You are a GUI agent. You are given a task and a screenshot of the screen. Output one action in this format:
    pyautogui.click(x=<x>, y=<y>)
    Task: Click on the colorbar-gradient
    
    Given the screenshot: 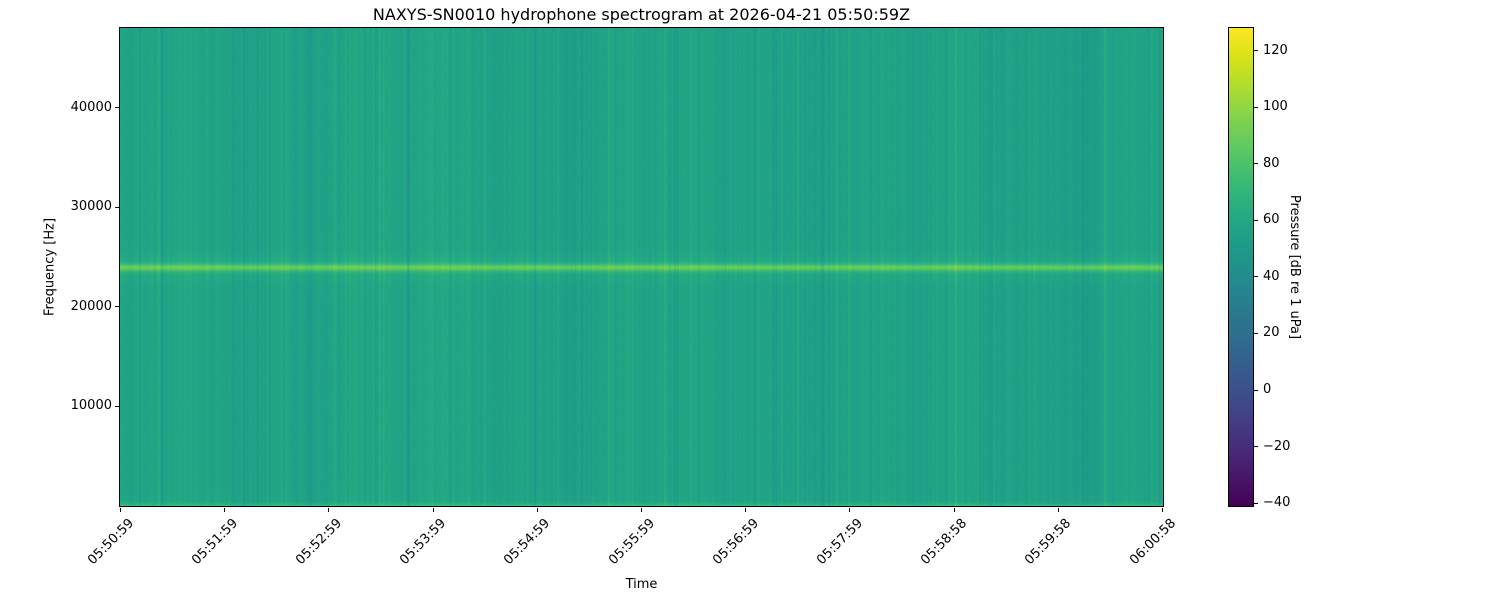 What is the action you would take?
    pyautogui.click(x=1241, y=267)
    